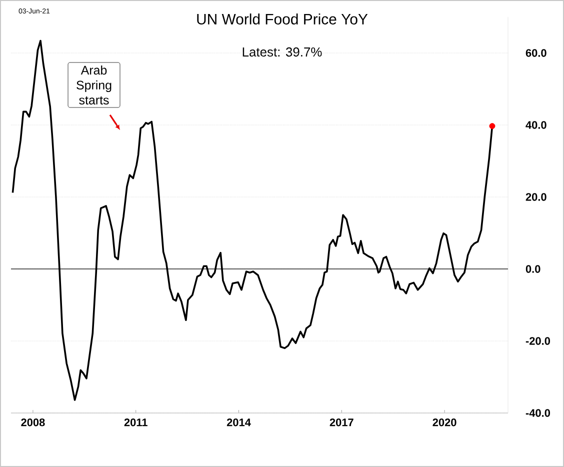 Image resolution: width=564 pixels, height=467 pixels. What do you see at coordinates (444, 422) in the screenshot?
I see `x-tick-label: 2020` at bounding box center [444, 422].